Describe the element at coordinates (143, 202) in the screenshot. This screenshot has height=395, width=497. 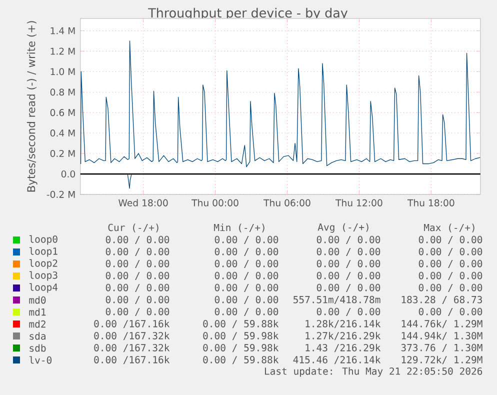
I see `x-tick-label: Wed 18:00` at that location.